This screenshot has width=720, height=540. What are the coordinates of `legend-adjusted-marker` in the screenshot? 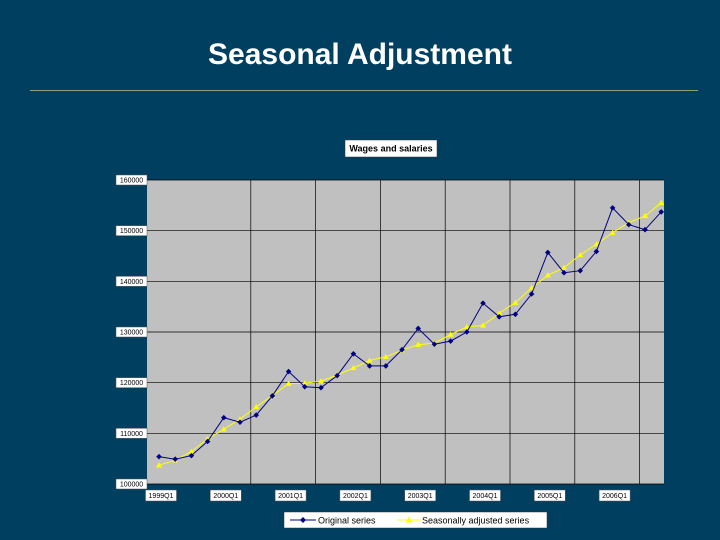 It's located at (409, 519).